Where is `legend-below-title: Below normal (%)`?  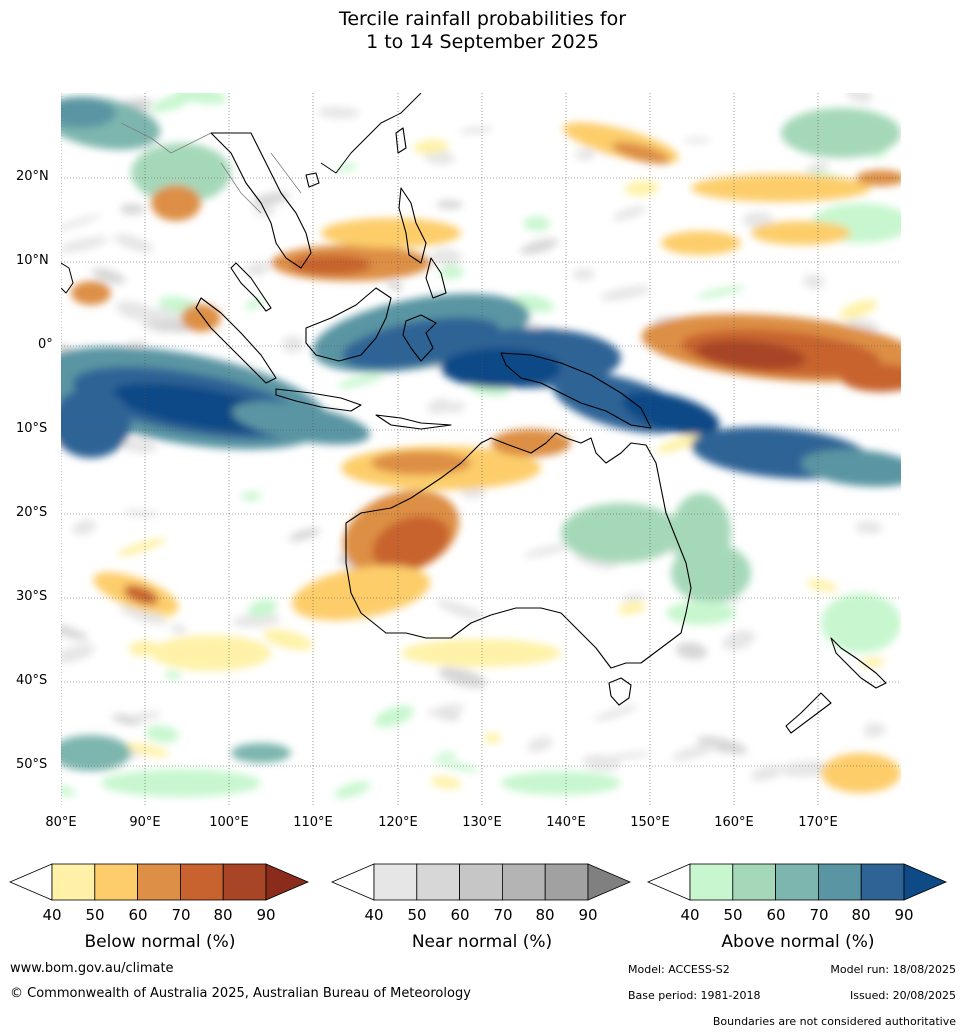 legend-below-title: Below normal (%) is located at coordinates (160, 942).